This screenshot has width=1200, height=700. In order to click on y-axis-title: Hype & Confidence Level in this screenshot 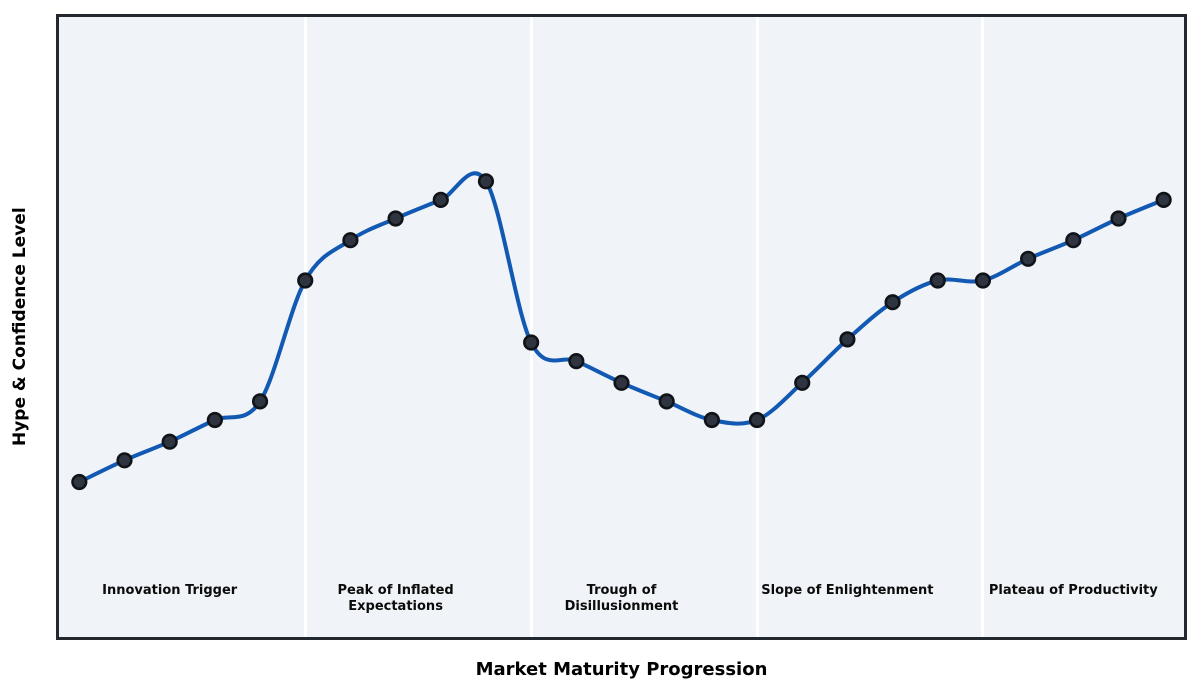, I will do `click(20, 327)`.